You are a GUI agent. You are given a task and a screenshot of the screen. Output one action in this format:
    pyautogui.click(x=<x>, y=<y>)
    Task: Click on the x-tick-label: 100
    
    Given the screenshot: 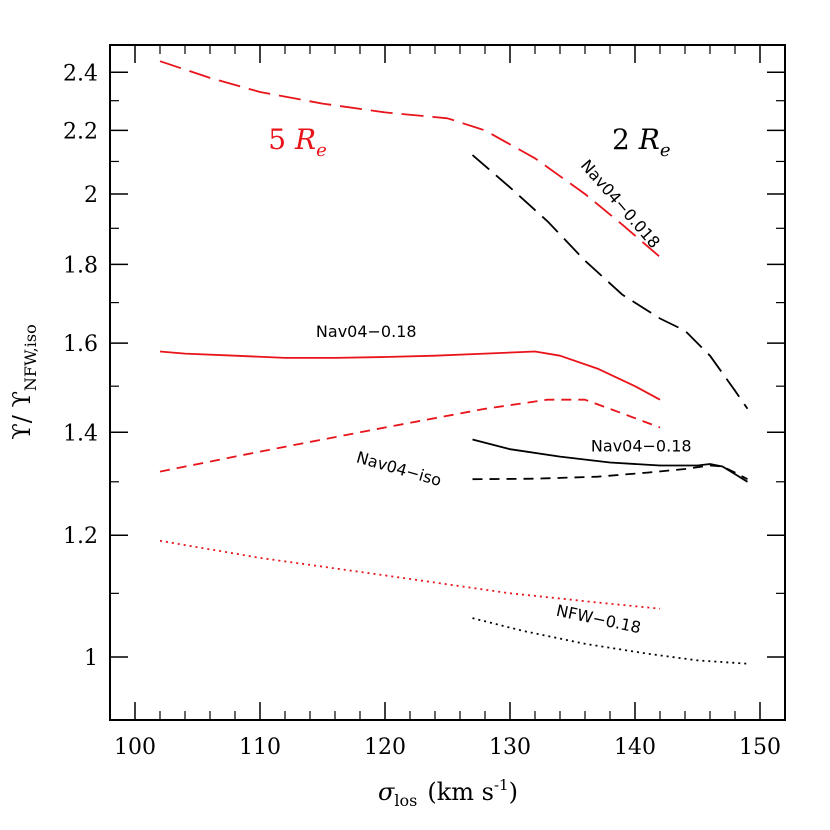 What is the action you would take?
    pyautogui.click(x=135, y=747)
    